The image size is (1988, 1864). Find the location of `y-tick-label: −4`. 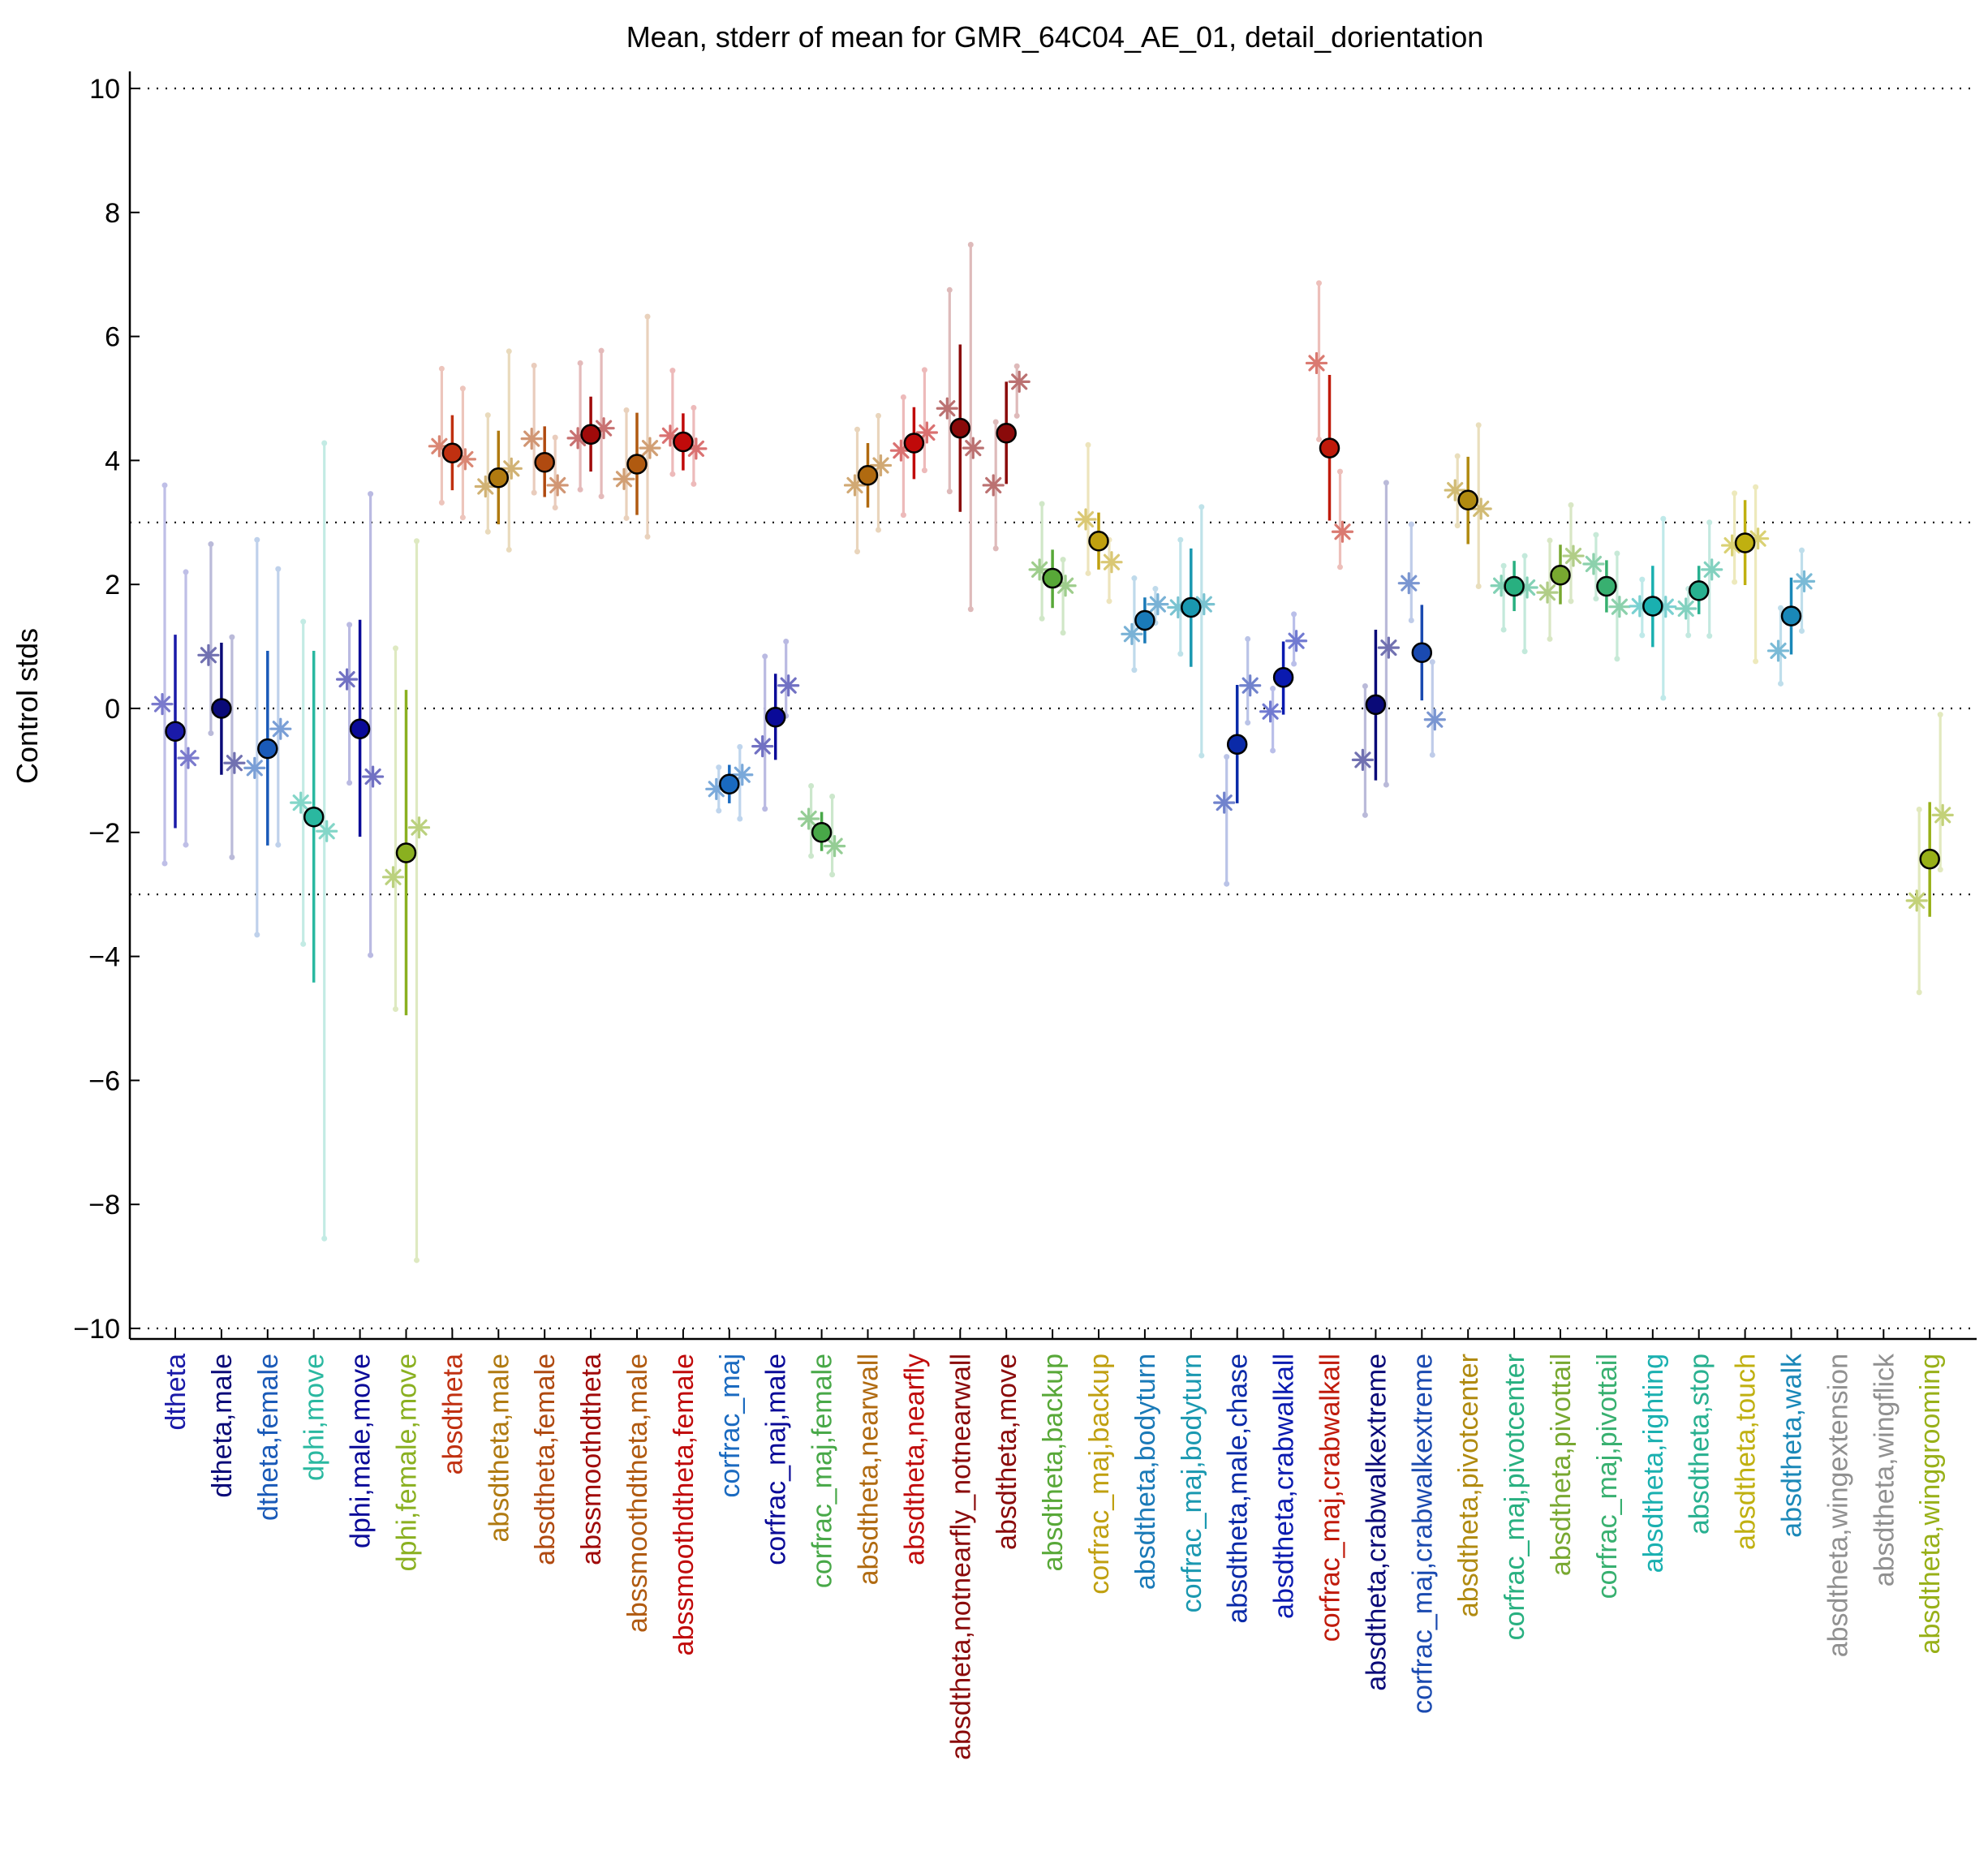

y-tick-label: −4 is located at coordinates (104, 957).